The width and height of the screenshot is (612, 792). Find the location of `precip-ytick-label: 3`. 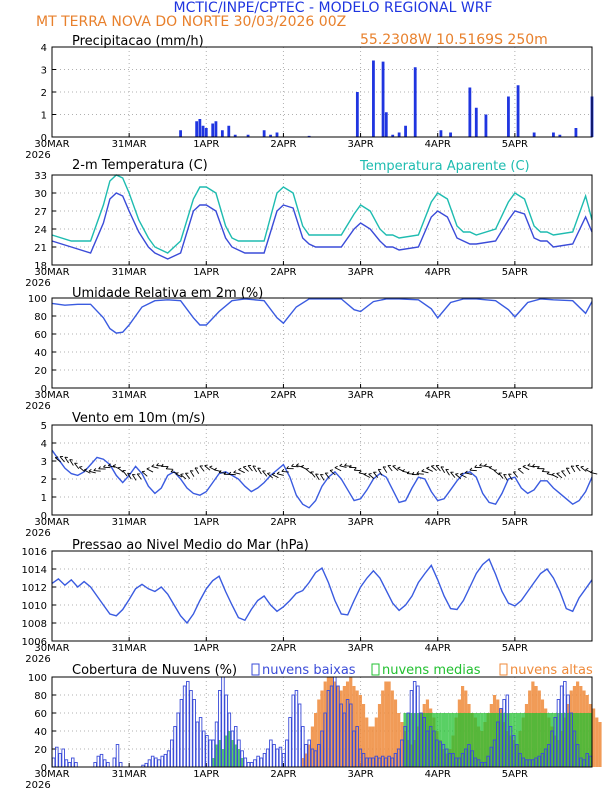

precip-ytick-label: 3 is located at coordinates (44, 71).